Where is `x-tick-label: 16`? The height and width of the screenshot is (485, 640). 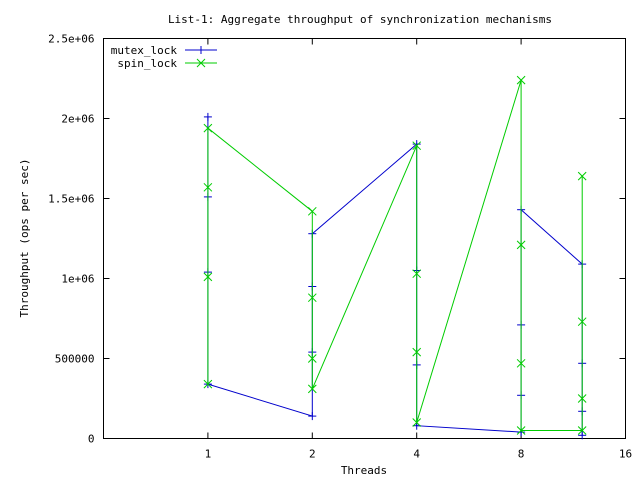
x-tick-label: 16 is located at coordinates (625, 454).